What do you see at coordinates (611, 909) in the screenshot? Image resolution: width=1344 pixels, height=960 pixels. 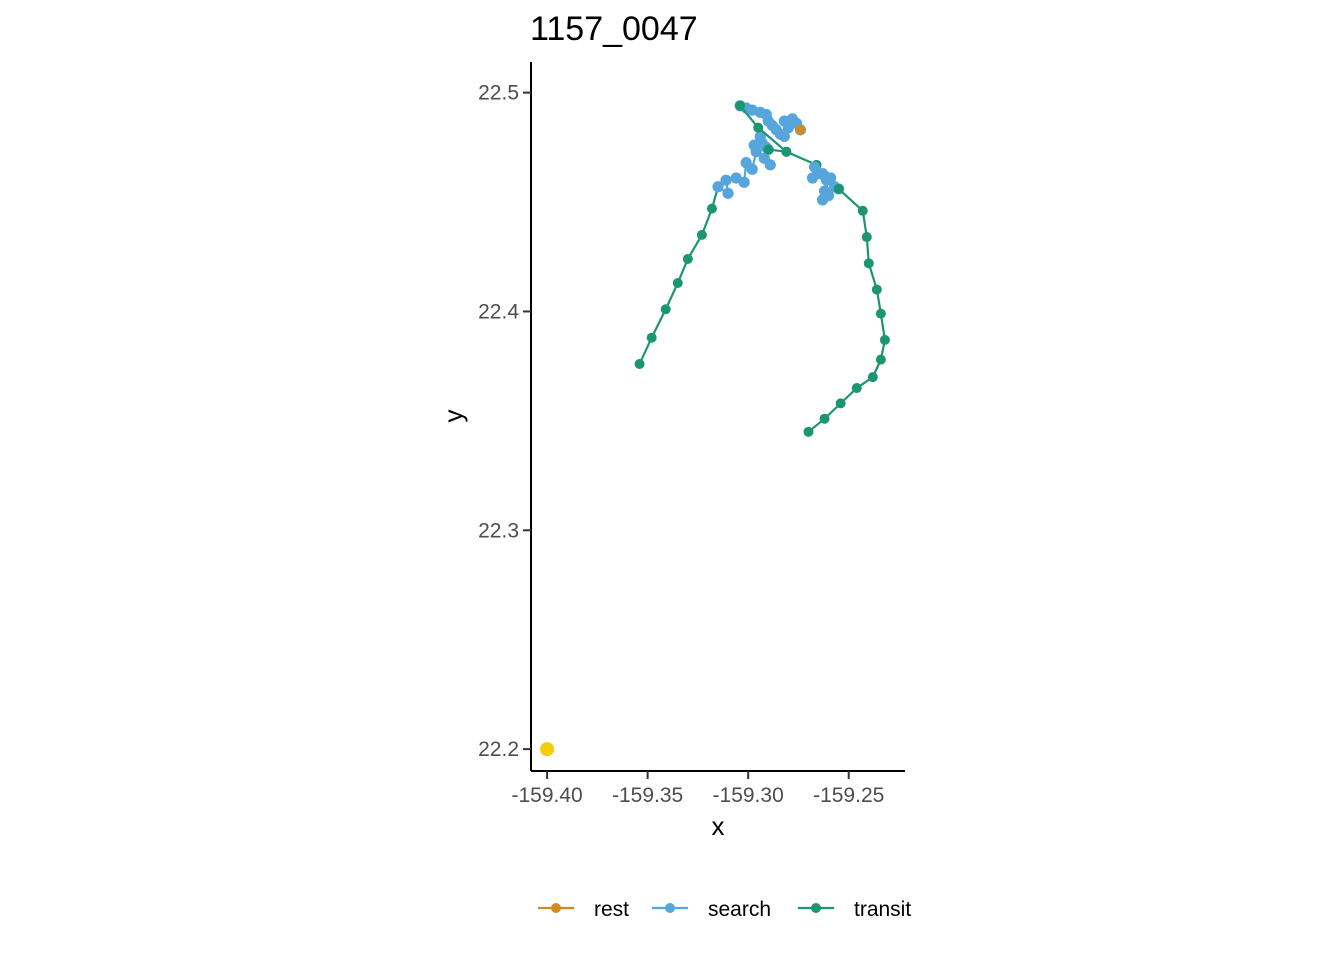 I see `legend-label-rest: rest` at bounding box center [611, 909].